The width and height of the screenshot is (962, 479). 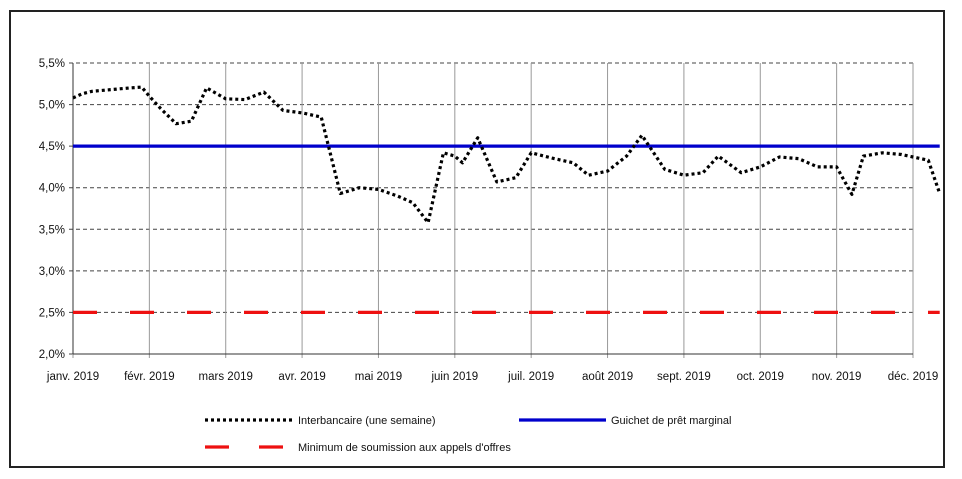 I want to click on x-tick-label: juin 2019, so click(x=454, y=377).